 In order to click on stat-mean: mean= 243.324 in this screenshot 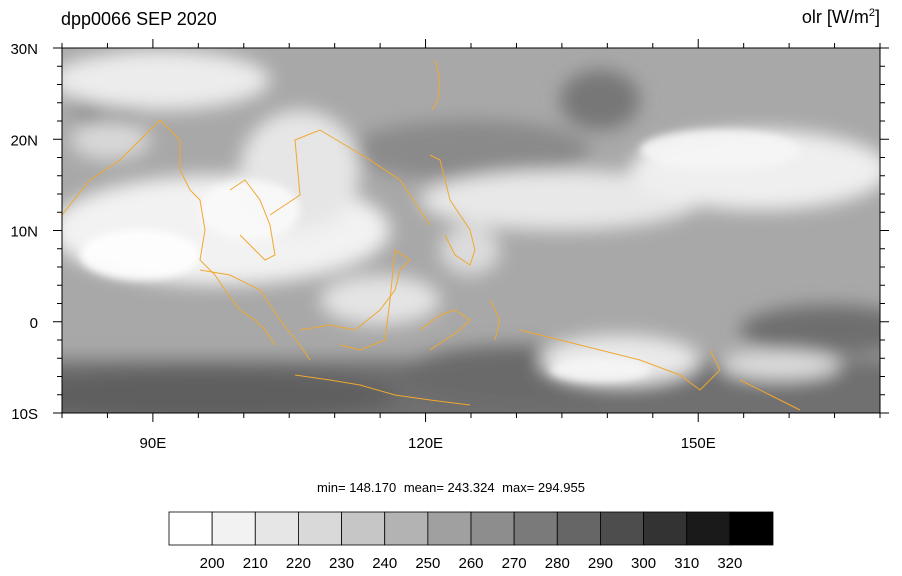, I will do `click(449, 487)`.